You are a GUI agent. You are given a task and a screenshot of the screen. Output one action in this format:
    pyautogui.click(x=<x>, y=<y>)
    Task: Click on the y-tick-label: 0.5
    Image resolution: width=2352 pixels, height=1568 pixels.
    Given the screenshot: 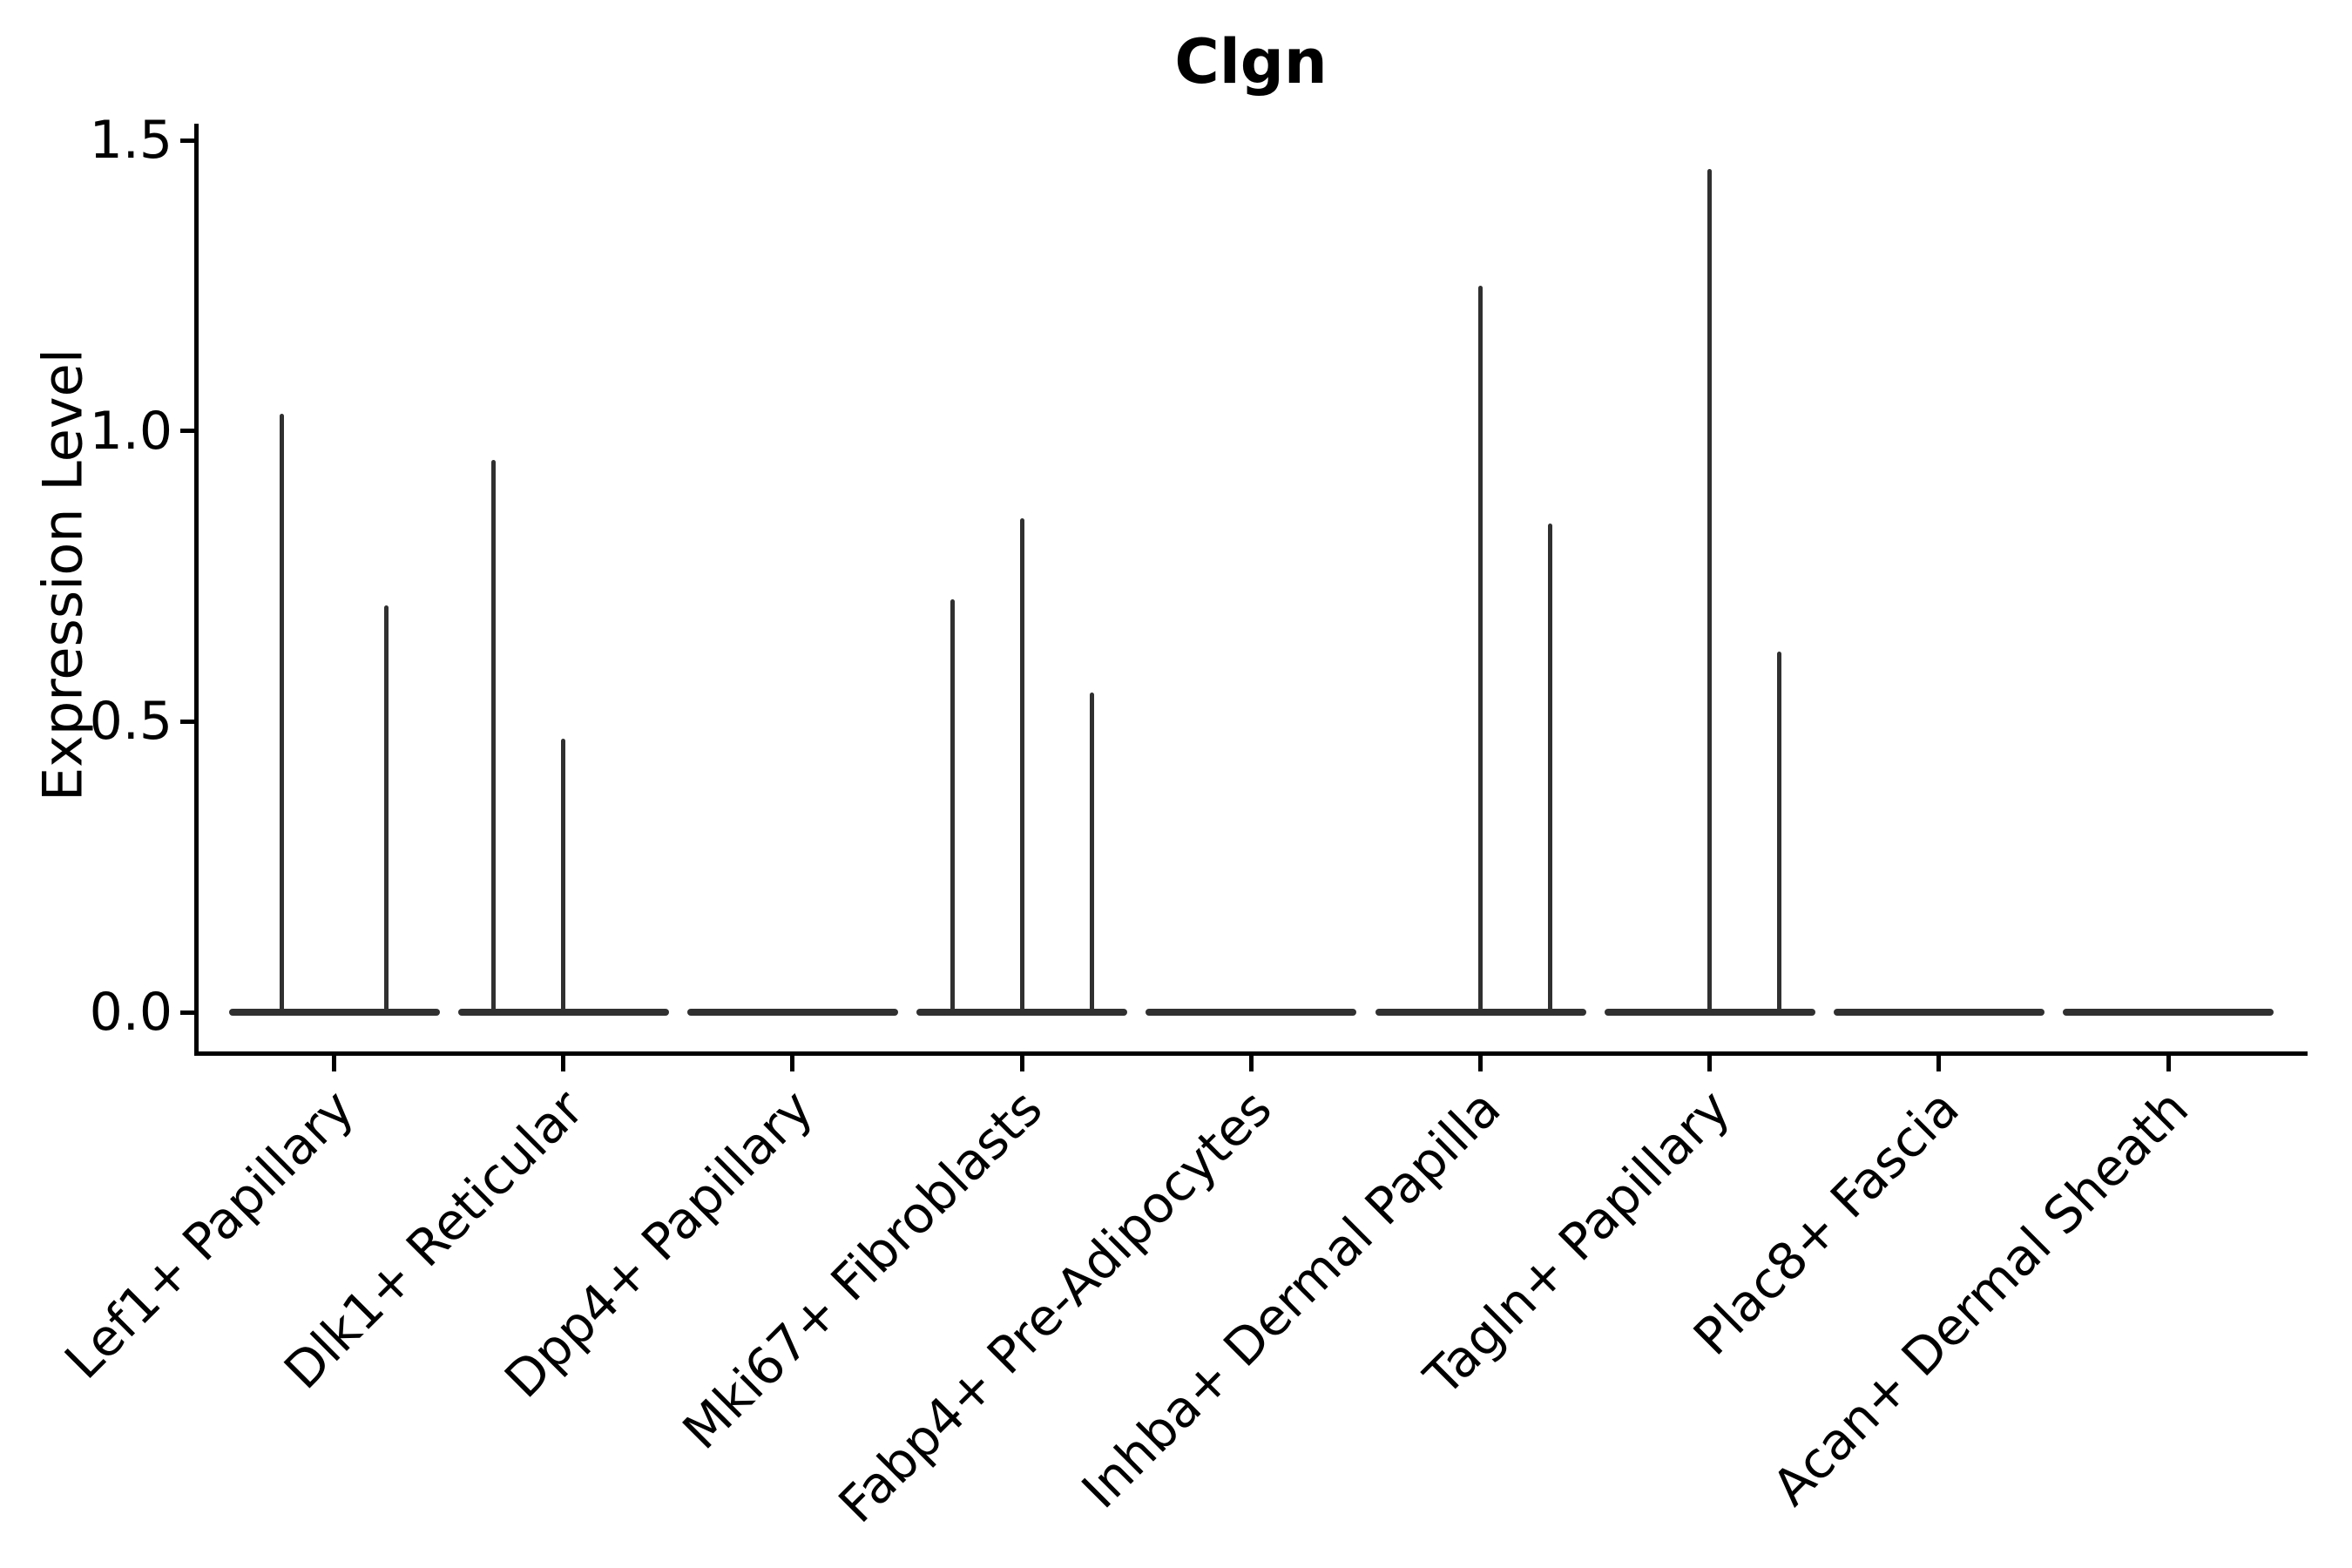 What is the action you would take?
    pyautogui.click(x=130, y=722)
    